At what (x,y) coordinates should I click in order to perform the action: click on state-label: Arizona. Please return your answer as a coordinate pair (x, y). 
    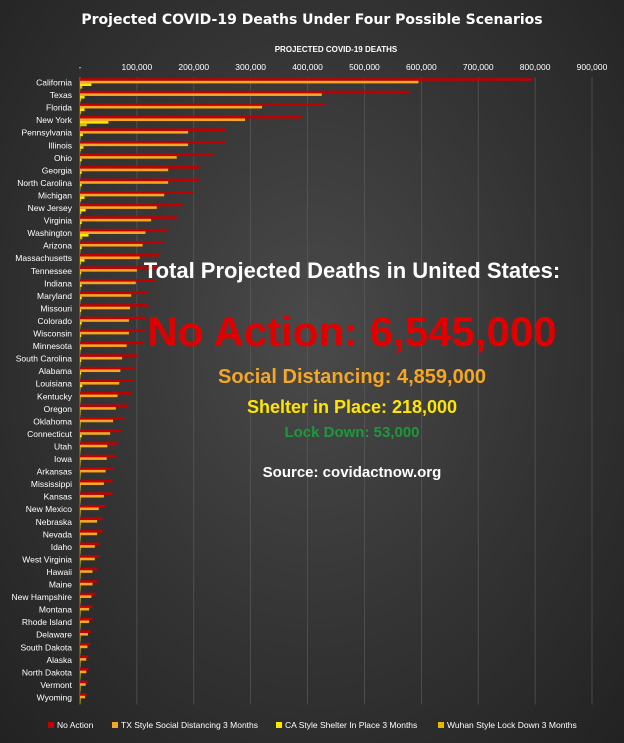
    Looking at the image, I should click on (57, 246).